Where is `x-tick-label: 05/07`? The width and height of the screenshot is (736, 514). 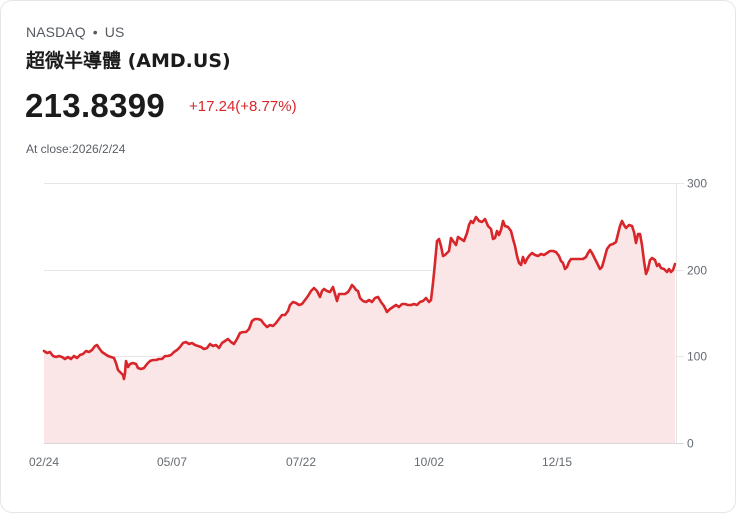 x-tick-label: 05/07 is located at coordinates (172, 462).